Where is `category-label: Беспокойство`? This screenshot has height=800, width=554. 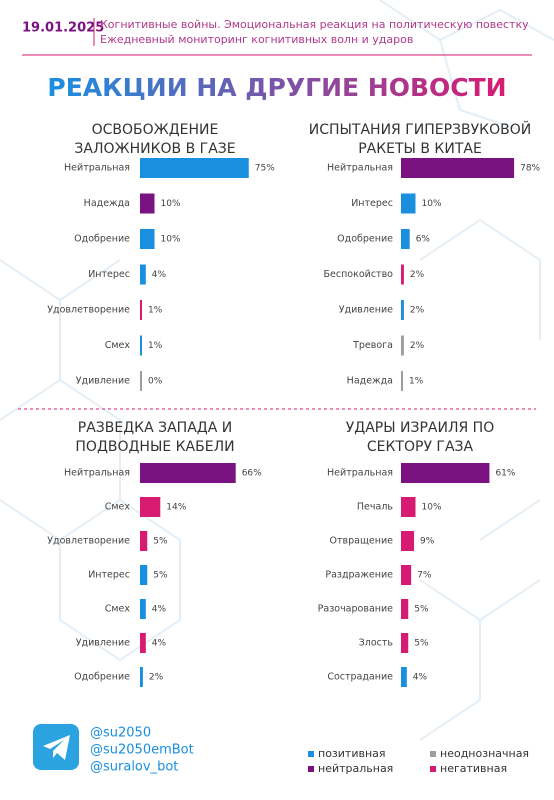
category-label: Беспокойство is located at coordinates (358, 274).